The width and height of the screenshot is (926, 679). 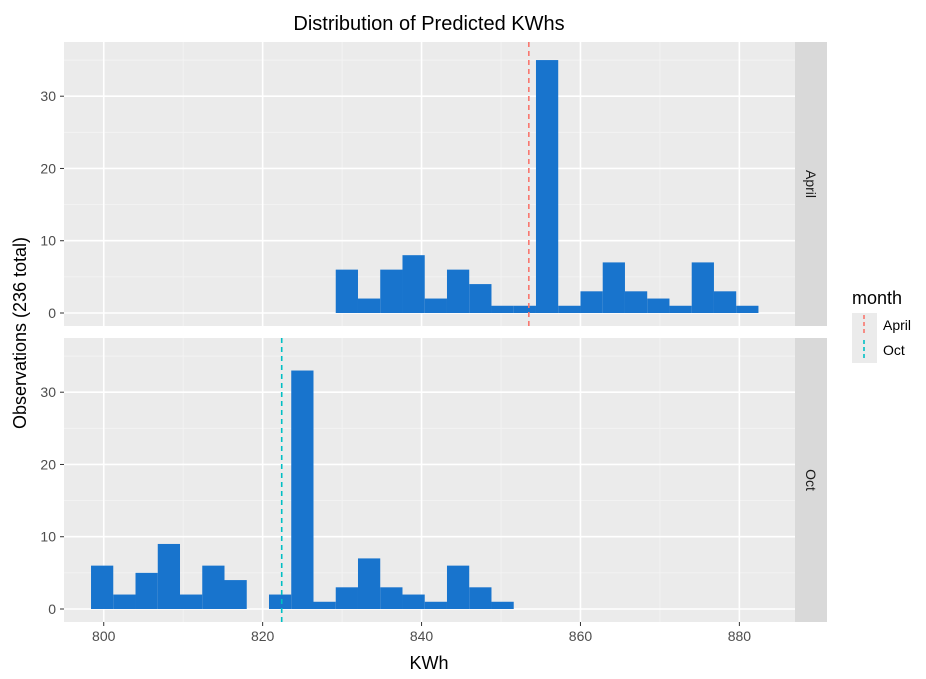 I want to click on x-tick-label: 820, so click(x=263, y=636).